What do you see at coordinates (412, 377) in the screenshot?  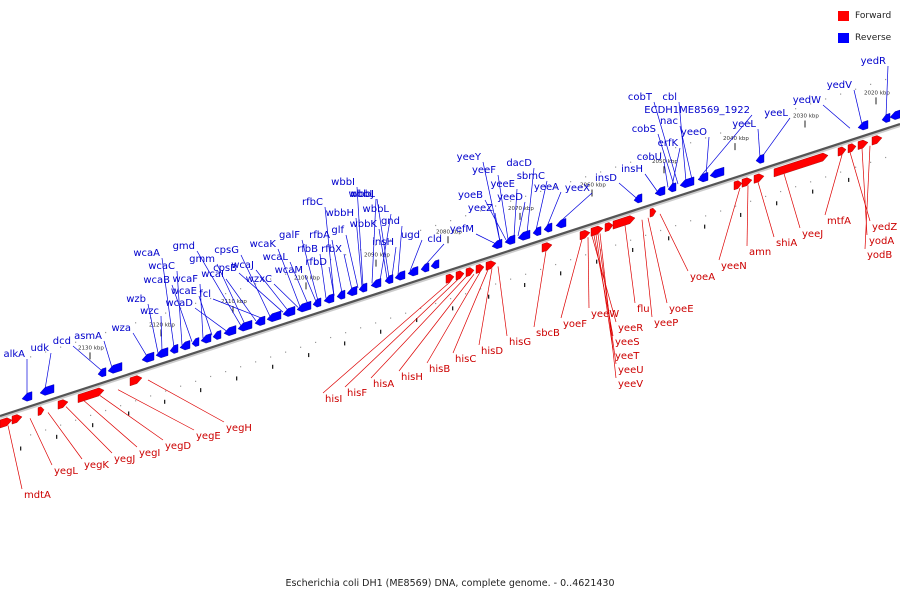 I see `gene-label-hish: hisH` at bounding box center [412, 377].